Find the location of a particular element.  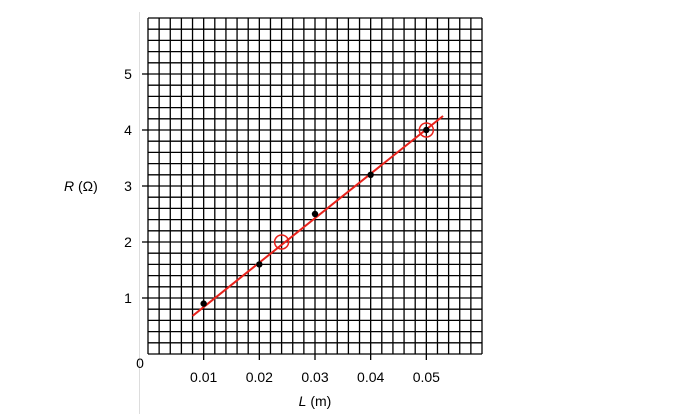

y-axis-label: R (Ω) is located at coordinates (81, 186).